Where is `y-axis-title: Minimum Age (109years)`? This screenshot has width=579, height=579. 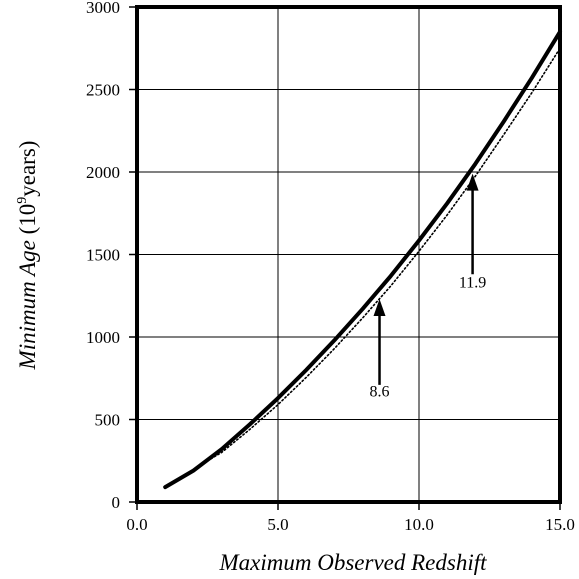 y-axis-title: Minimum Age (109years) is located at coordinates (27, 256).